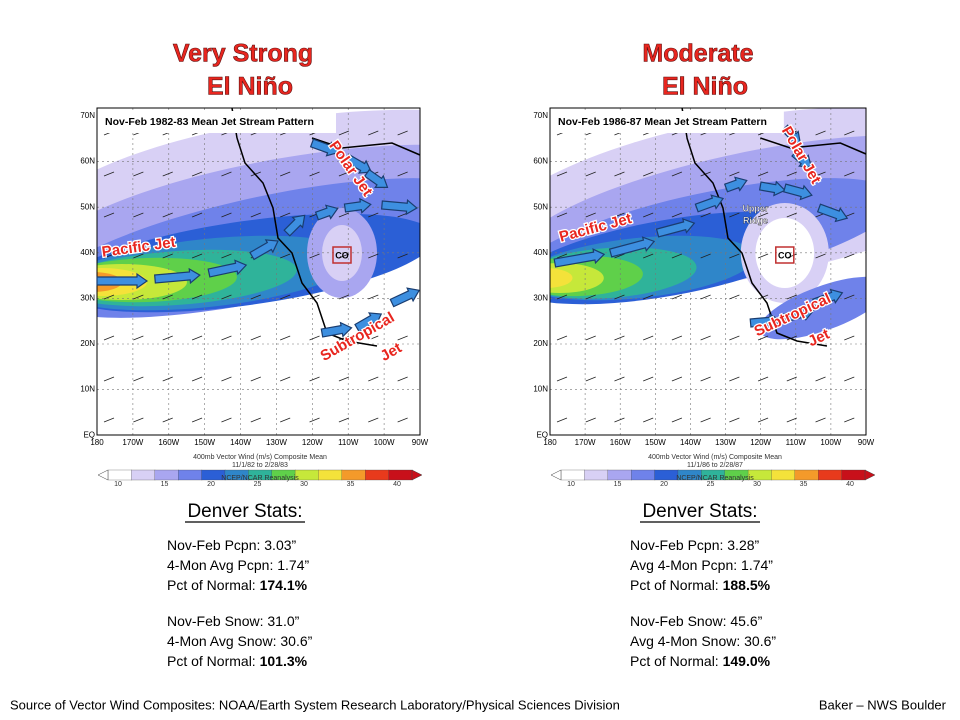  Describe the element at coordinates (850, 484) in the screenshot. I see `colorbar-tick-label: 40` at that location.